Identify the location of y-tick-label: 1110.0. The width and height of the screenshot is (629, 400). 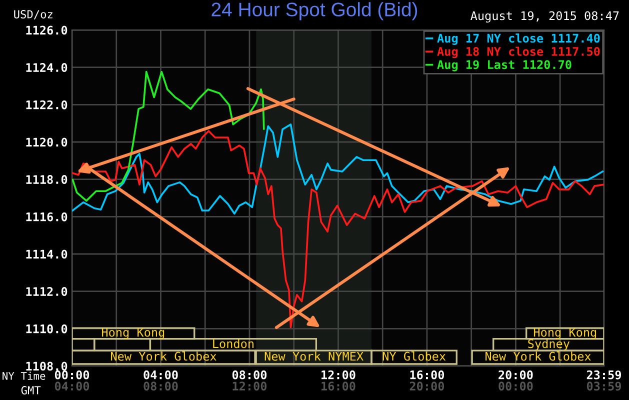
(47, 329).